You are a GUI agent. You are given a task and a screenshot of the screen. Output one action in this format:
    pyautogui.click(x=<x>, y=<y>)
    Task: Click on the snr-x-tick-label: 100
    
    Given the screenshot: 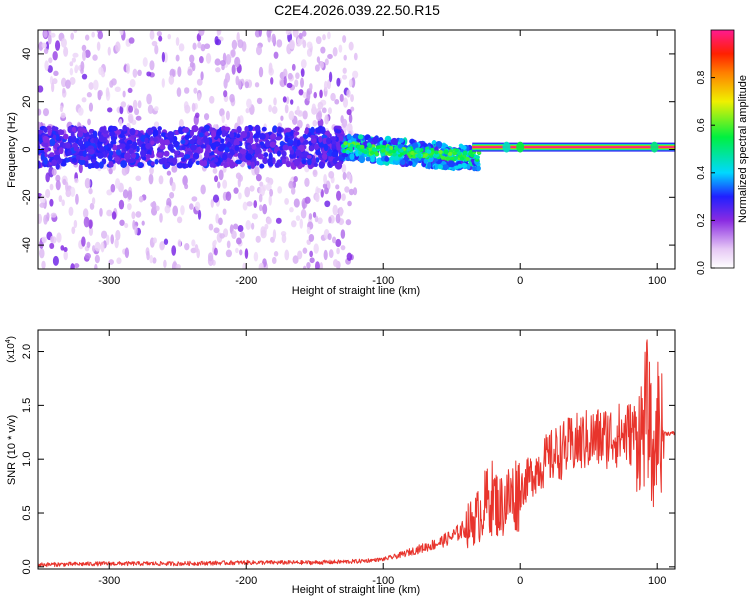 What is the action you would take?
    pyautogui.click(x=657, y=581)
    